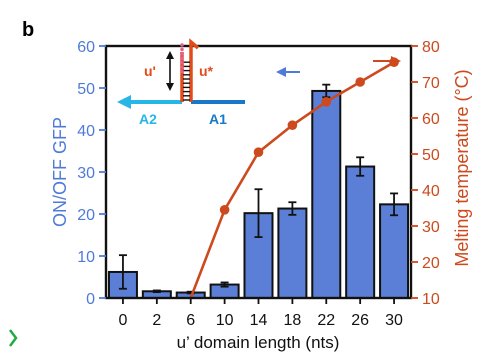 This screenshot has width=483, height=358. I want to click on x-tick-label-2: 2, so click(156, 320).